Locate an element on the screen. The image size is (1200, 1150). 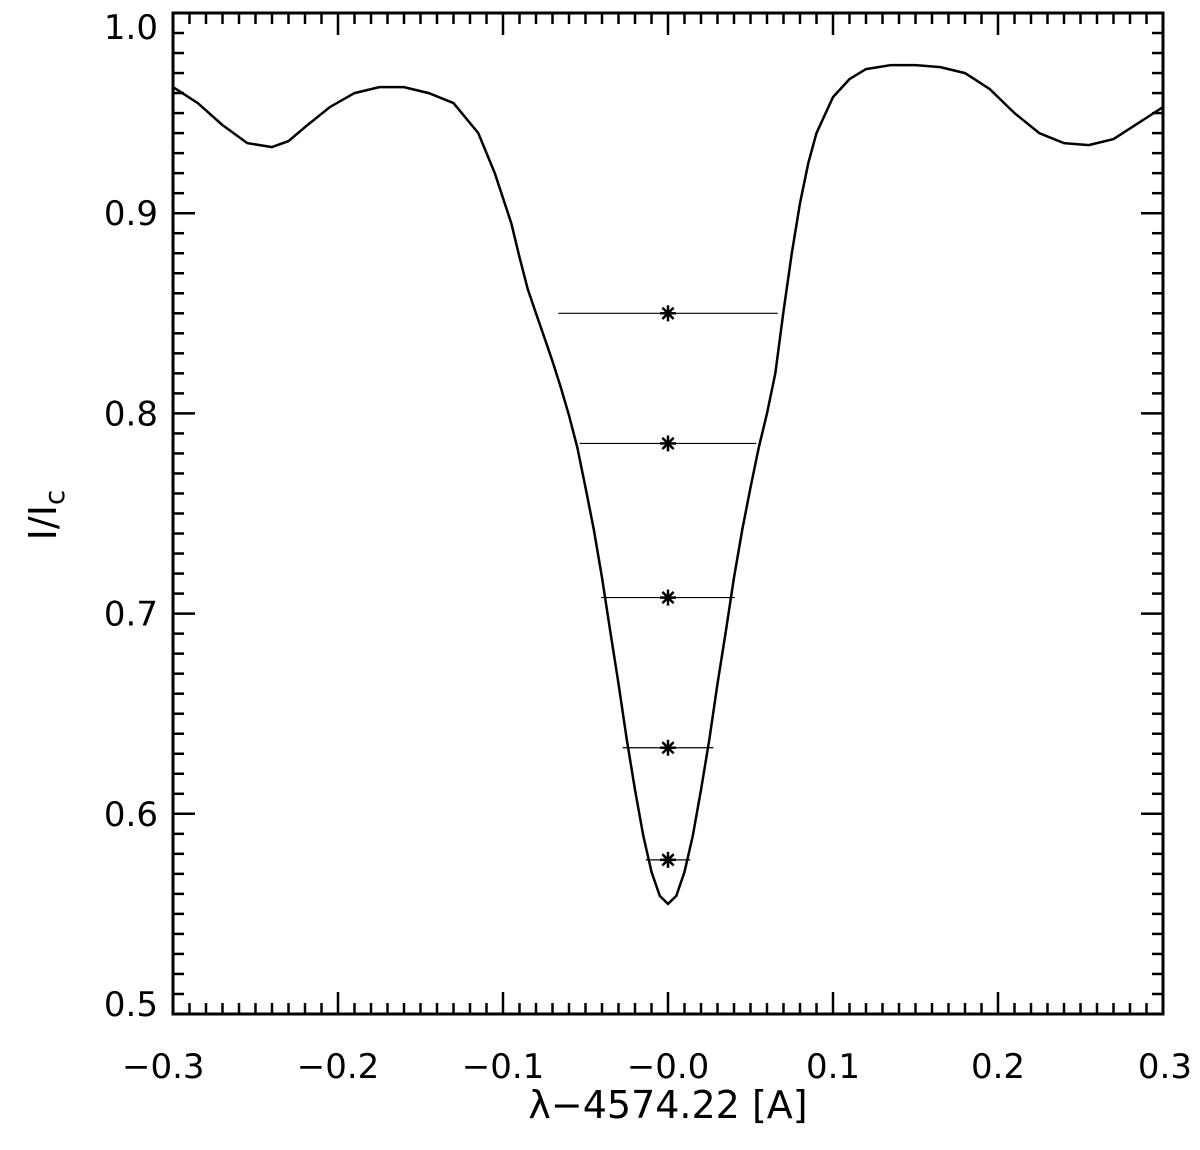
y-tick-label: 0.9 is located at coordinates (131, 214).